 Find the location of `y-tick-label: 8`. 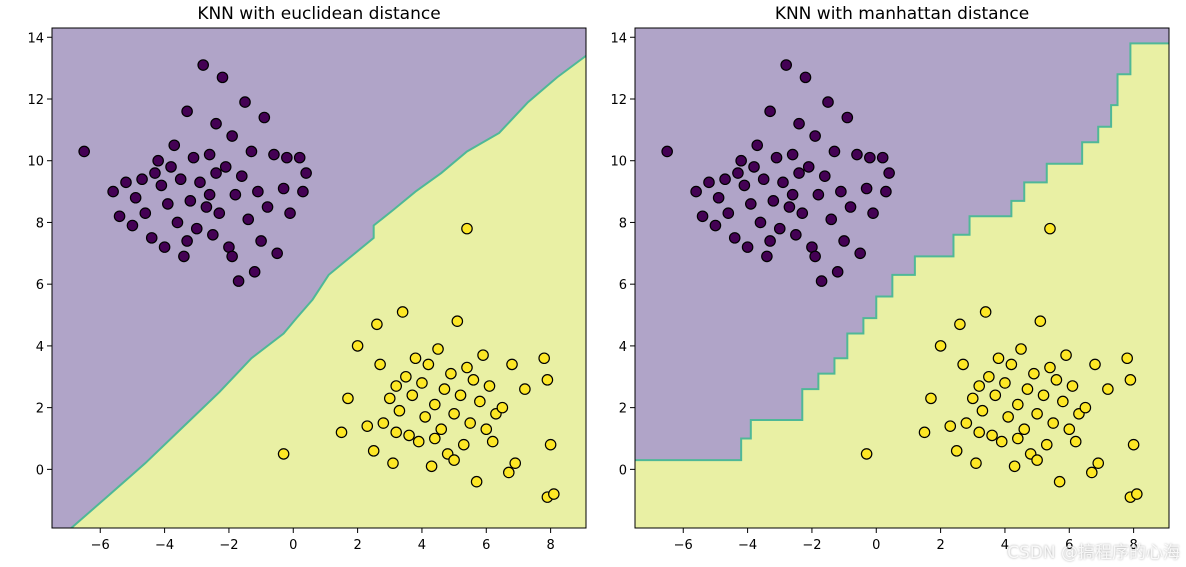

y-tick-label: 8 is located at coordinates (623, 223).